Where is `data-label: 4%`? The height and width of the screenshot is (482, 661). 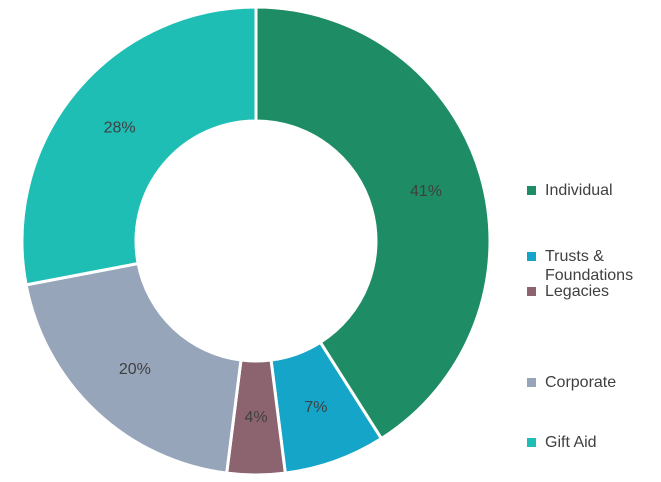
data-label: 4% is located at coordinates (255, 417).